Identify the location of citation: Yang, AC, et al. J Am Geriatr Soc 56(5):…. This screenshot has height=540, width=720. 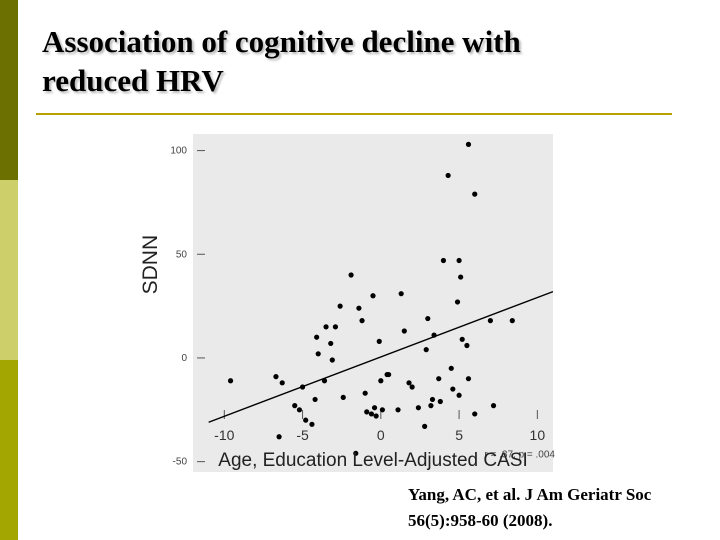
(558, 508).